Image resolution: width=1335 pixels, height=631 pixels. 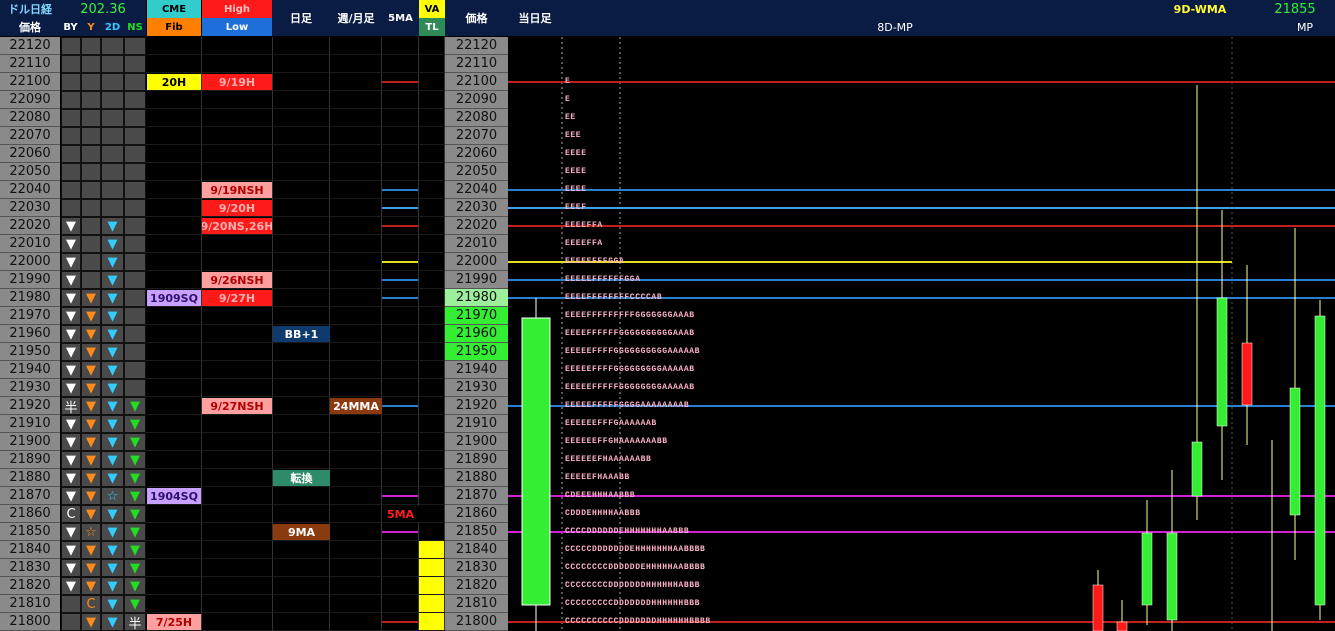 I want to click on price: 22030, so click(x=30, y=208).